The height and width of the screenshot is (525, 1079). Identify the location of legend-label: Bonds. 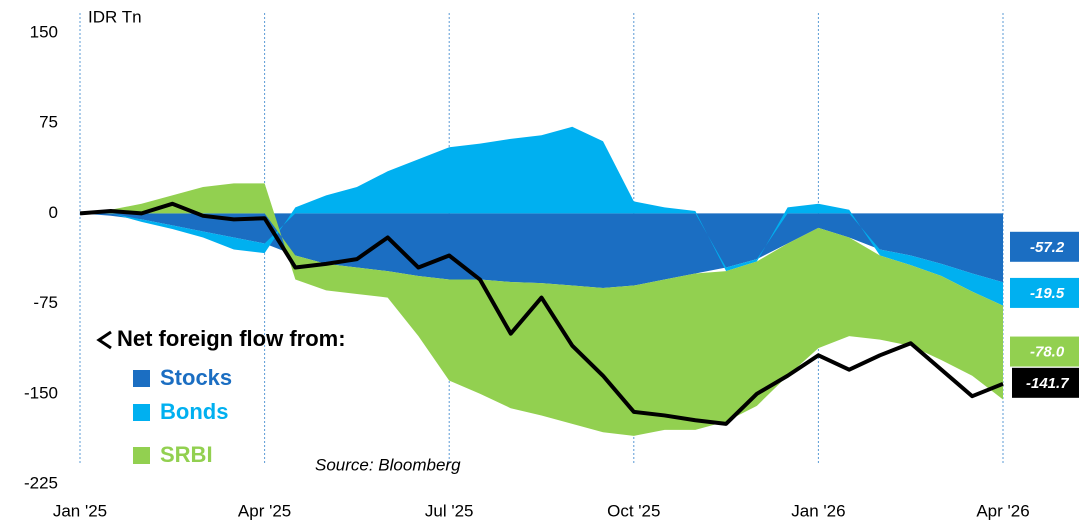
(194, 411).